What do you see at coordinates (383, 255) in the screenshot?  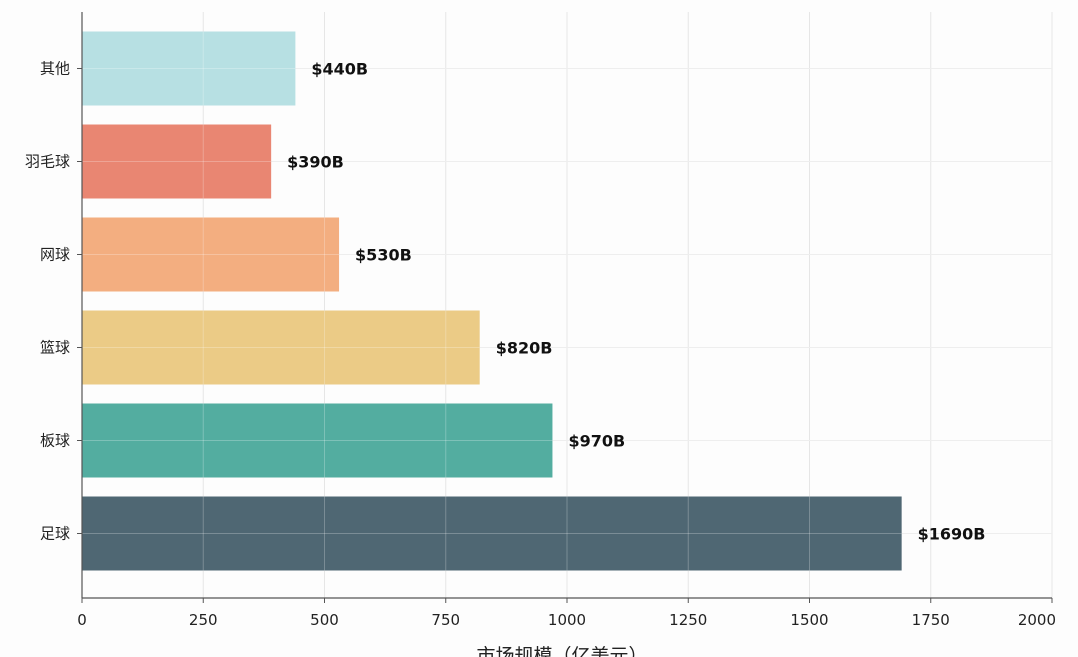 I see `data-label: $530B` at bounding box center [383, 255].